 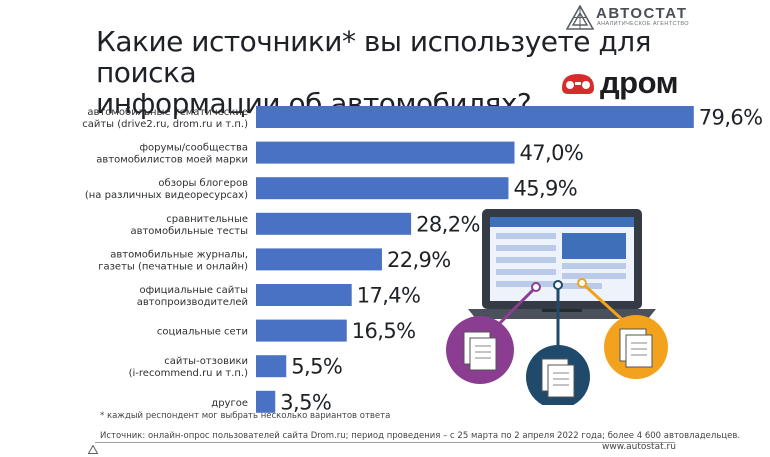 I want to click on laptop-icon, so click(x=562, y=264).